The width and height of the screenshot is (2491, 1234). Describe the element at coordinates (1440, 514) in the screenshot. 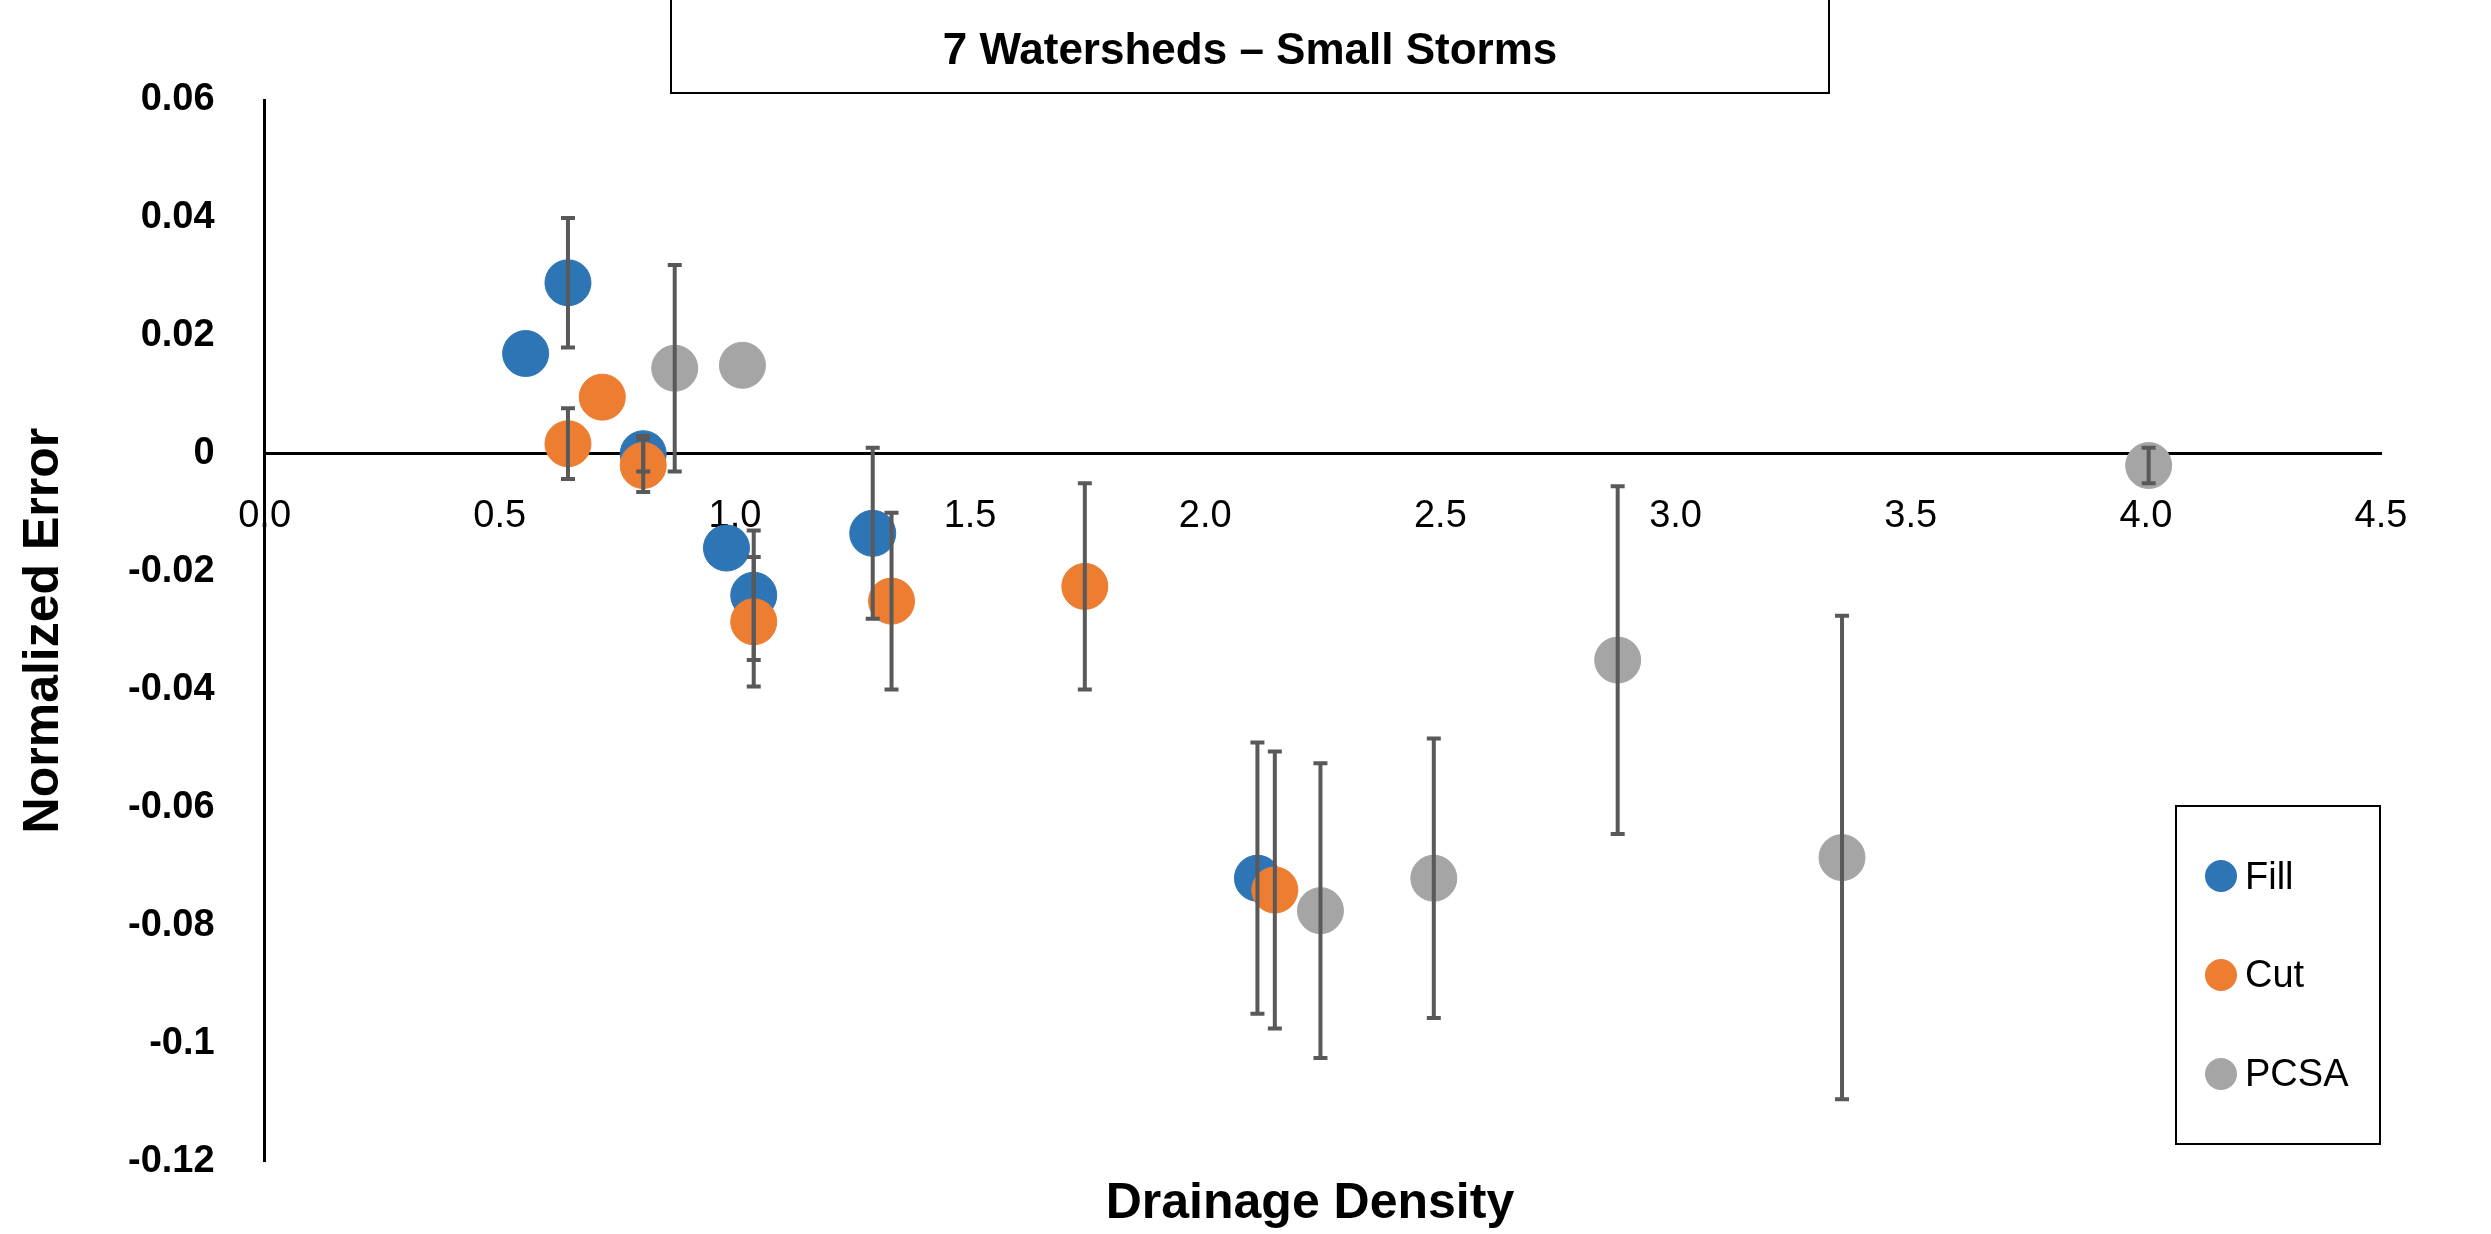

I see `x-tick-label: 2.5` at that location.